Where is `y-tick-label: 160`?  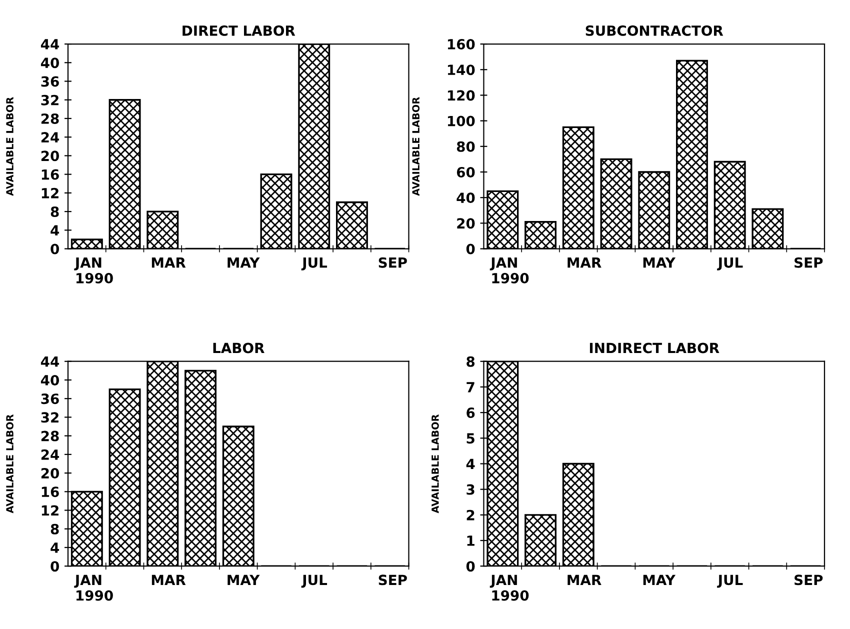 y-tick-label: 160 is located at coordinates (461, 44).